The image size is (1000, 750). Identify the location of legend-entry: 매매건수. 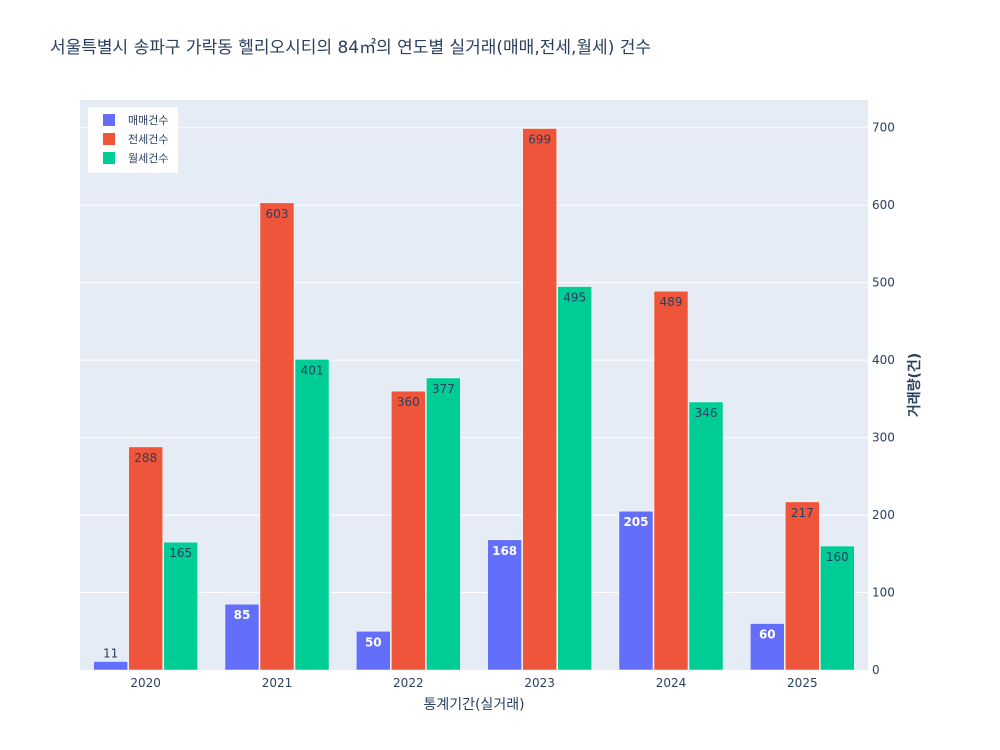
(148, 120).